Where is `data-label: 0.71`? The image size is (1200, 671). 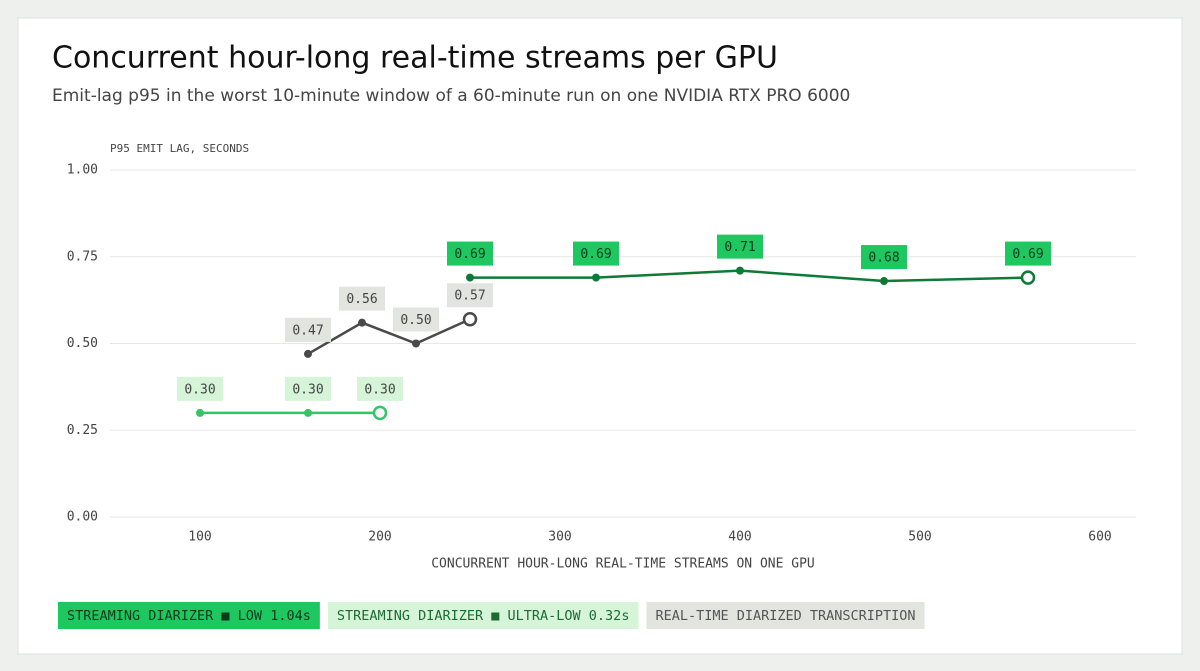
data-label: 0.71 is located at coordinates (740, 246).